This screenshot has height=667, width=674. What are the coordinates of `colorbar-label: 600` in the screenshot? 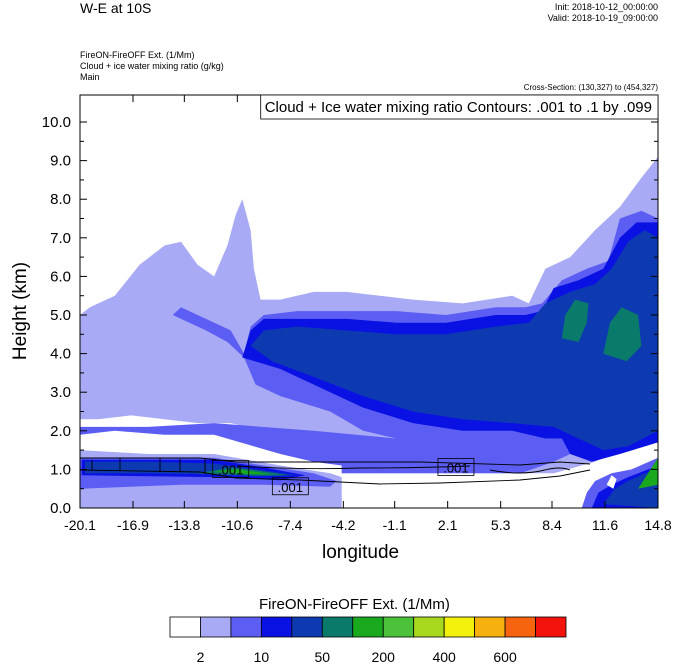 It's located at (505, 657).